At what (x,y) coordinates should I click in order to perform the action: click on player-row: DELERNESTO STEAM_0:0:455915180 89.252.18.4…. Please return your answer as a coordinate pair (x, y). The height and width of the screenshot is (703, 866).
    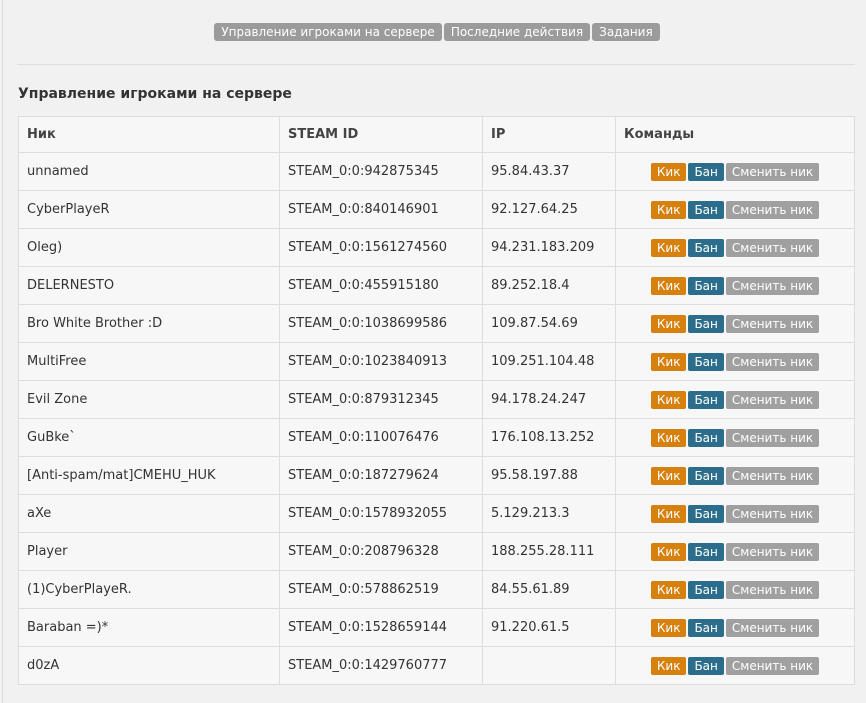
    Looking at the image, I should click on (436, 285).